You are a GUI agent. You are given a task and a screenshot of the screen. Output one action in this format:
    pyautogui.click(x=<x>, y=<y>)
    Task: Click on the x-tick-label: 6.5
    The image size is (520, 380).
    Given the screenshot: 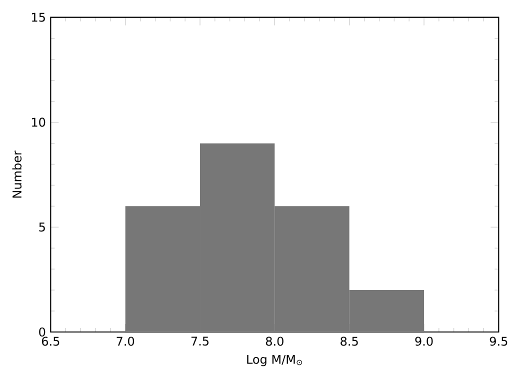 What is the action you would take?
    pyautogui.click(x=51, y=341)
    